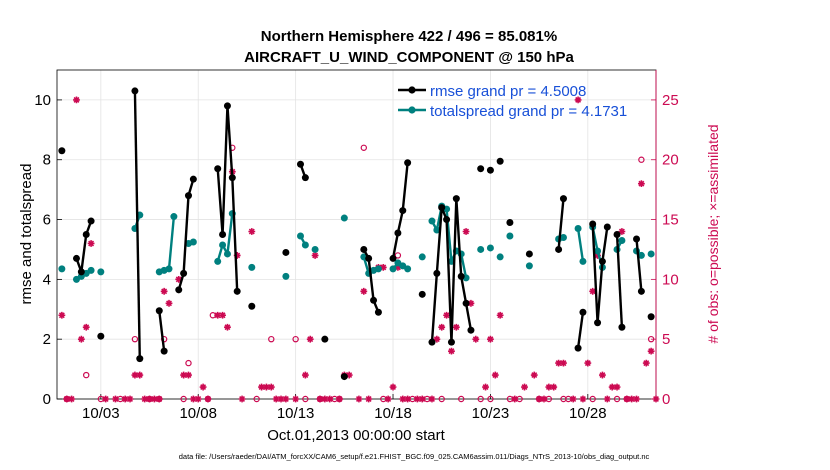 The width and height of the screenshot is (830, 470). Describe the element at coordinates (508, 91) in the screenshot. I see `legend-rmse-label: rmse grand pr = 4.5008` at that location.